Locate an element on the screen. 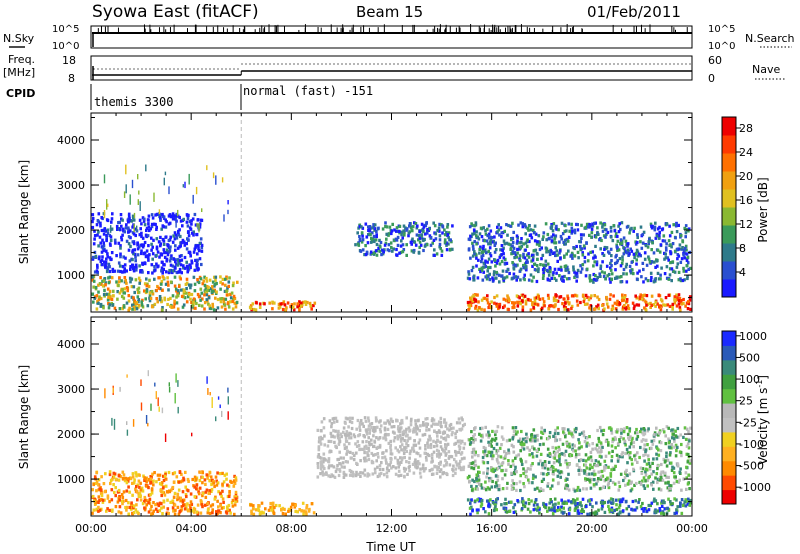 Image resolution: width=800 pixels, height=554 pixels. y-tick-label: 3000 is located at coordinates (71, 185).